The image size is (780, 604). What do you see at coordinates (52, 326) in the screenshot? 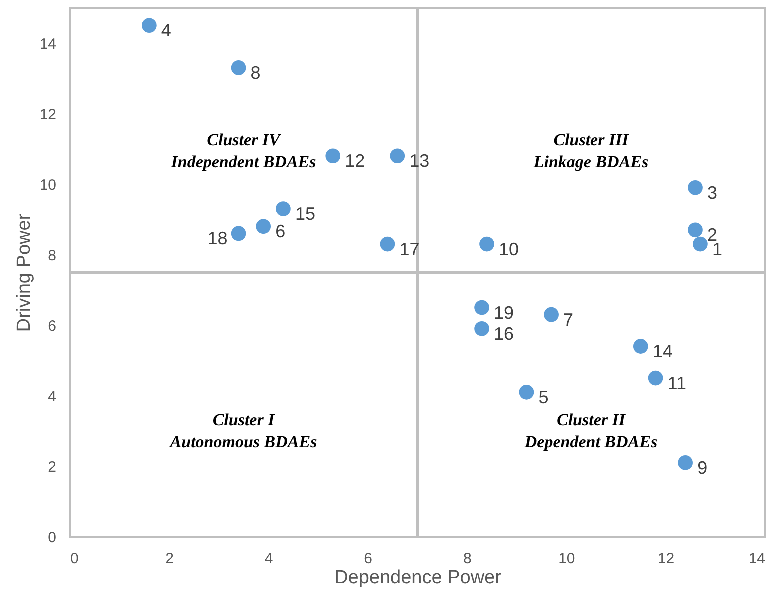
I see `y-tick-label: 6` at bounding box center [52, 326].